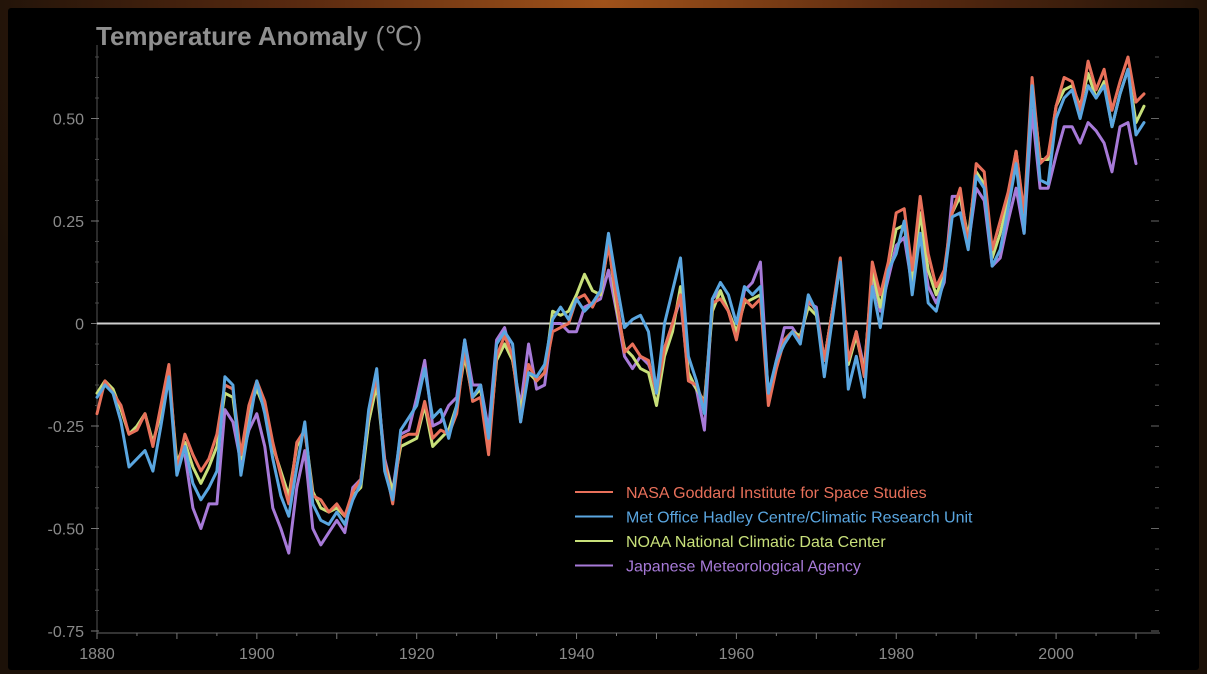 The width and height of the screenshot is (1207, 674). What do you see at coordinates (577, 654) in the screenshot?
I see `x-tick-label: 1940` at bounding box center [577, 654].